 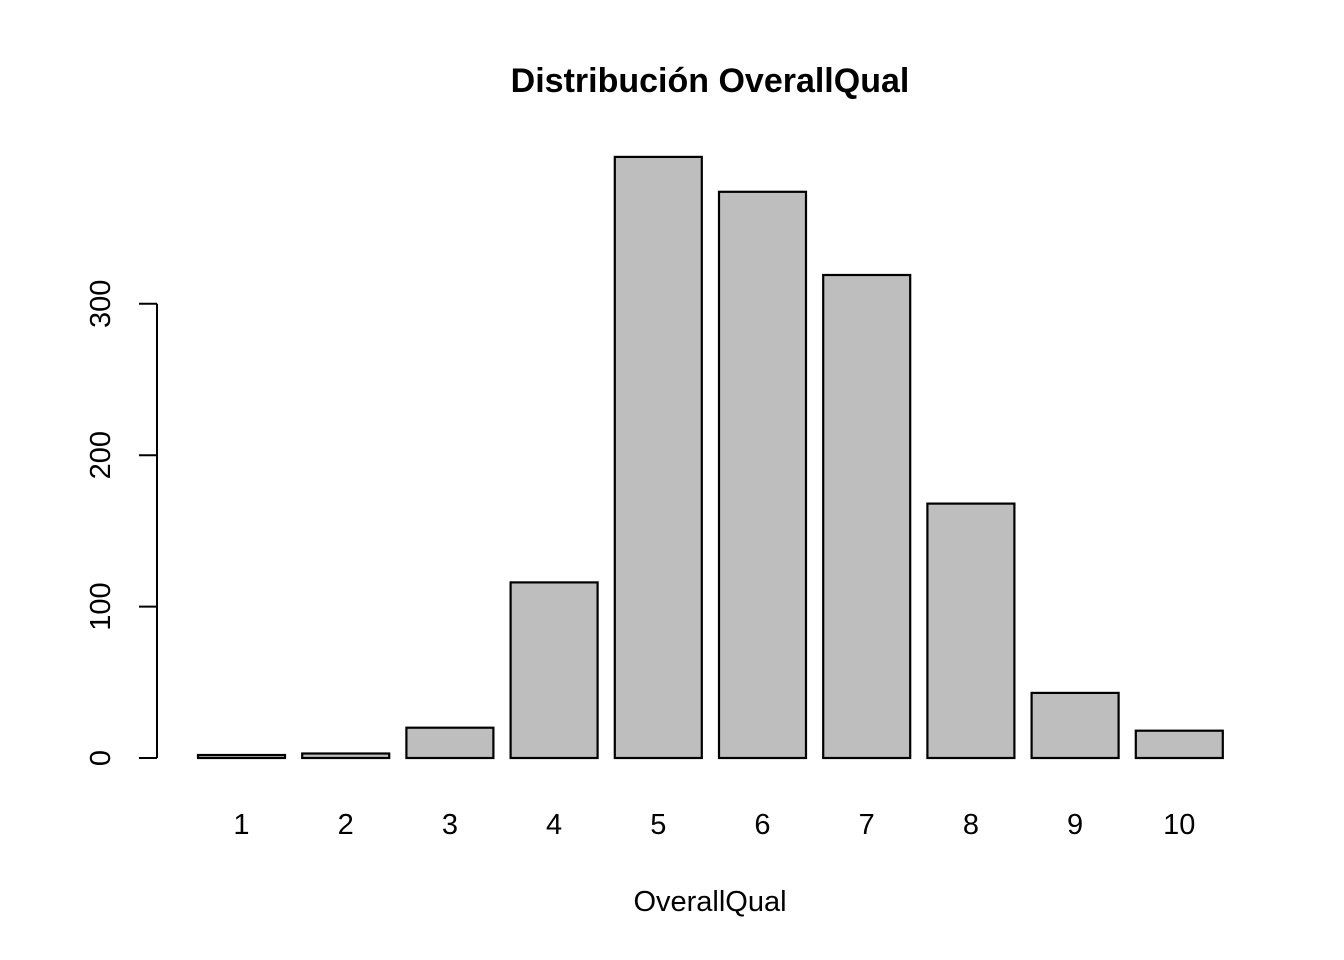 What do you see at coordinates (658, 825) in the screenshot?
I see `x-tick-label: 5` at bounding box center [658, 825].